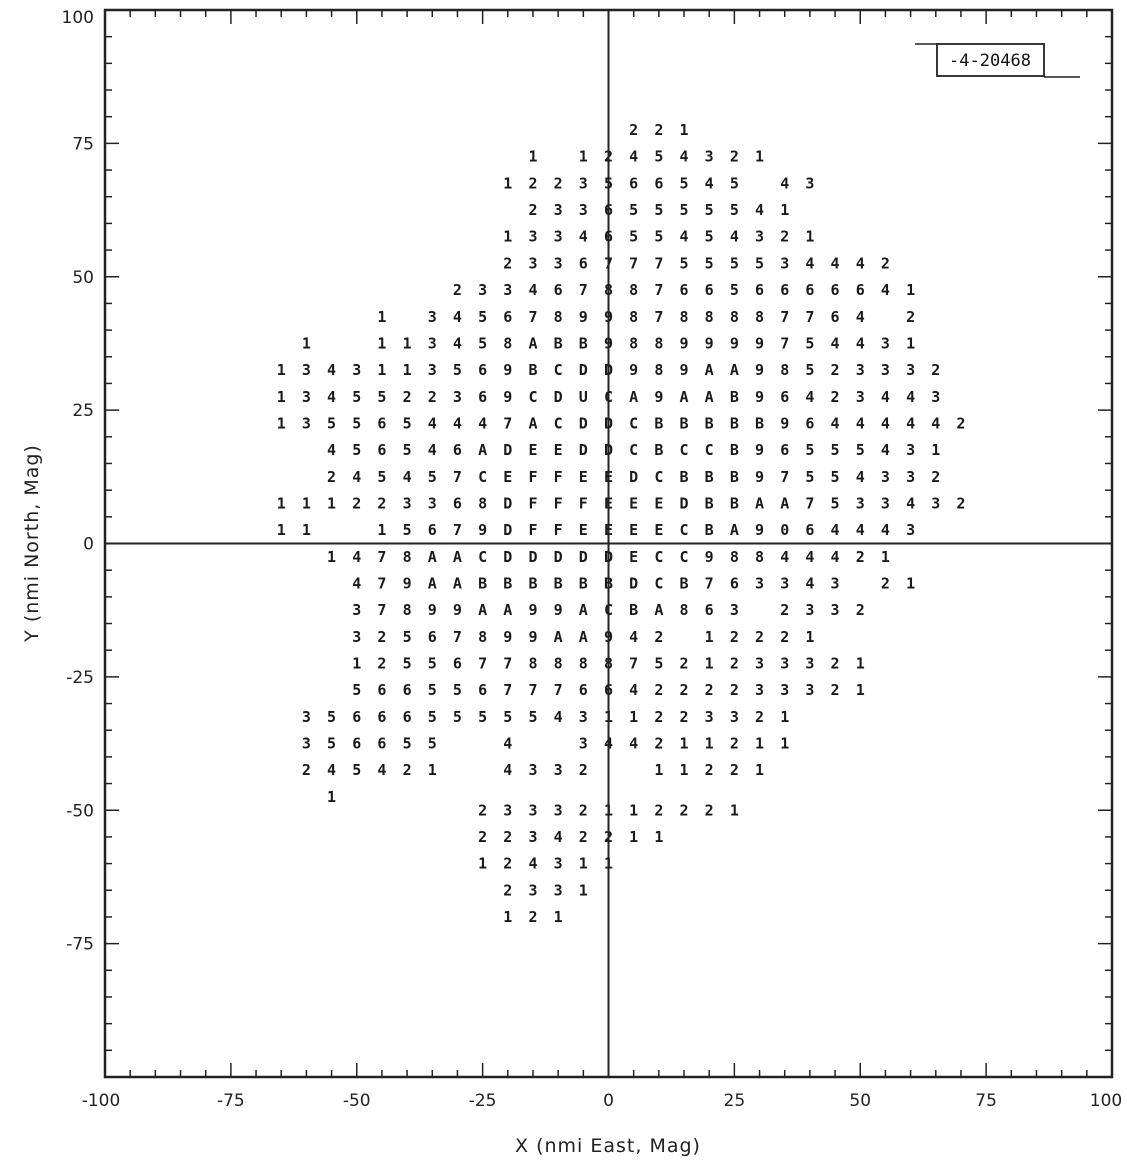 The height and width of the screenshot is (1166, 1127). Describe the element at coordinates (80, 811) in the screenshot. I see `y-tick-label: -50` at that location.